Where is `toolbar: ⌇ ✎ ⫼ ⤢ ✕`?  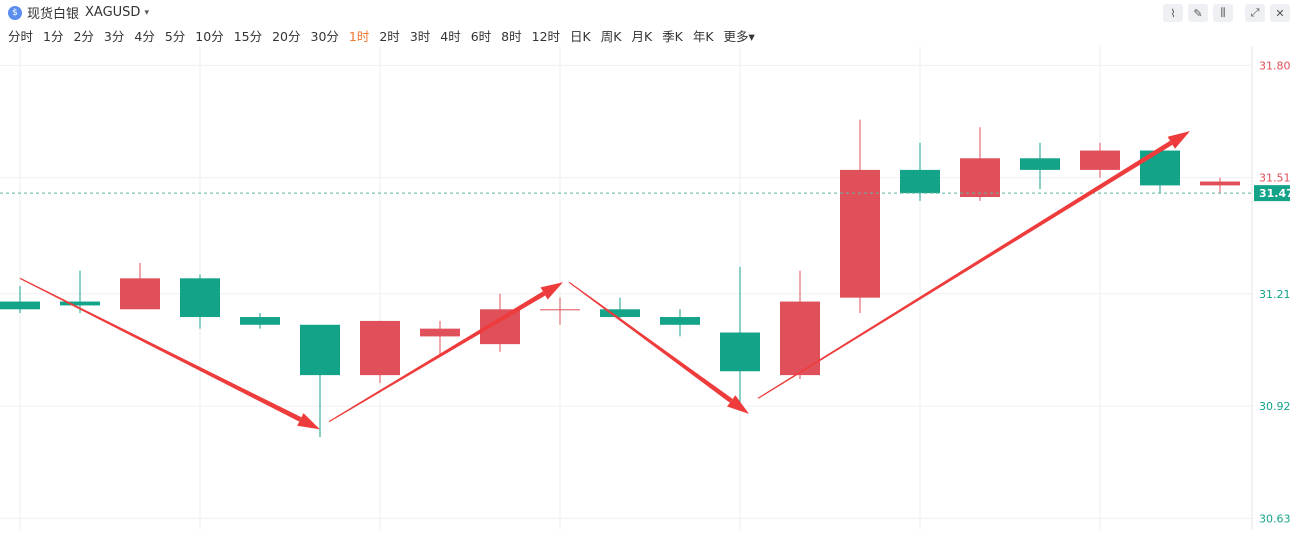
toolbar: ⌇ ✎ ⫼ ⤢ ✕ is located at coordinates (1224, 13).